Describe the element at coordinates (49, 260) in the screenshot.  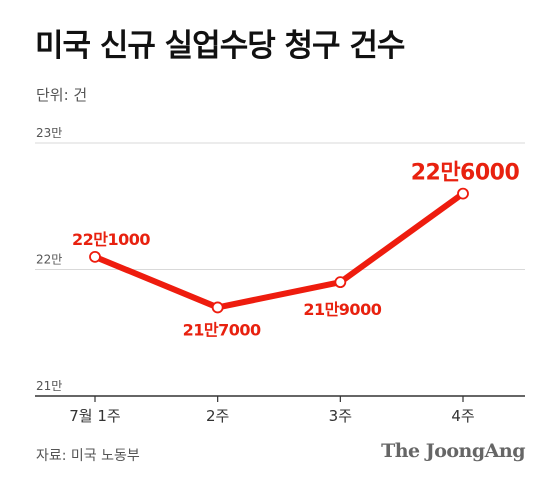
I see `y-tick-label: 22만` at that location.